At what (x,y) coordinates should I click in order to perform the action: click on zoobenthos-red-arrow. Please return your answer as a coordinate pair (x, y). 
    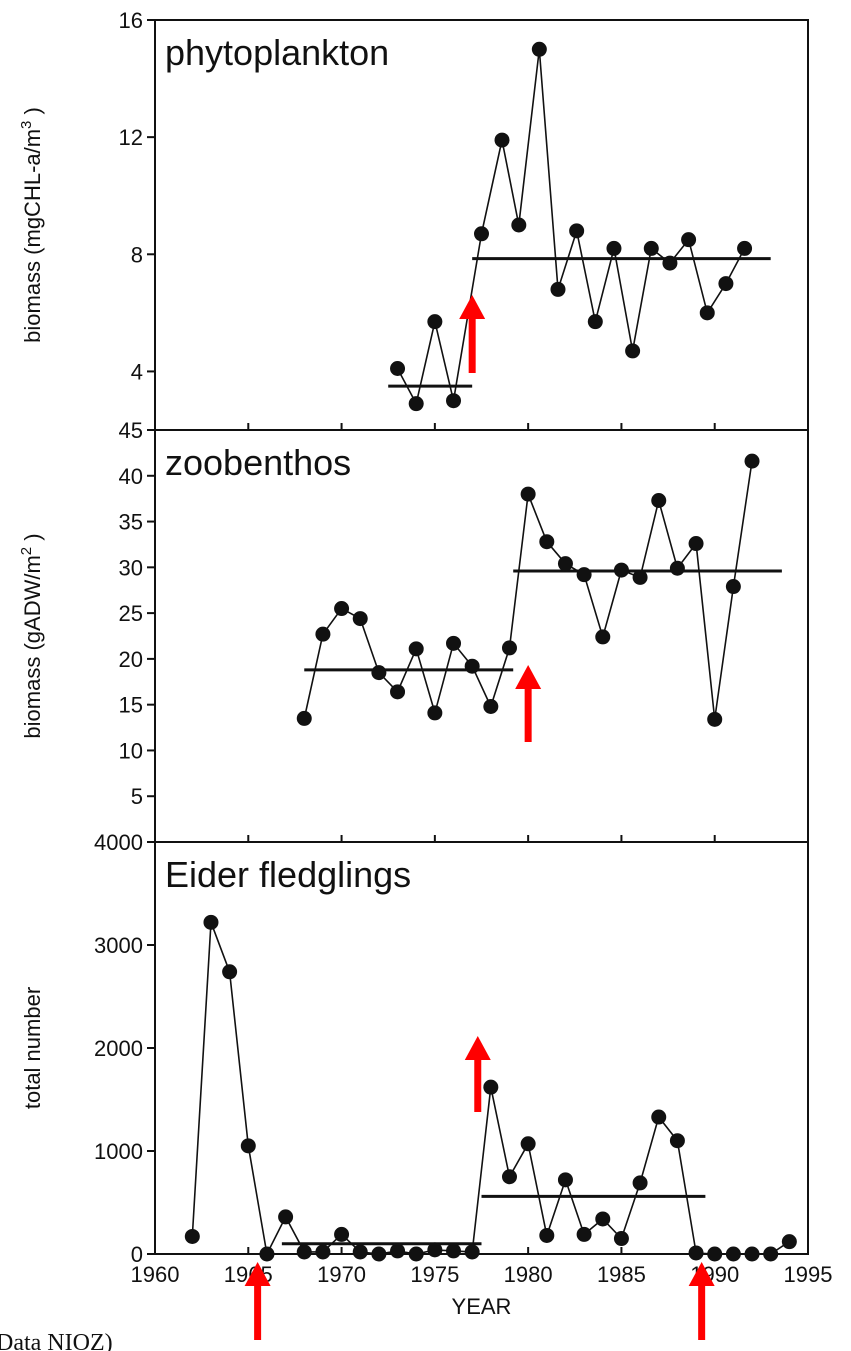
    Looking at the image, I should click on (528, 703).